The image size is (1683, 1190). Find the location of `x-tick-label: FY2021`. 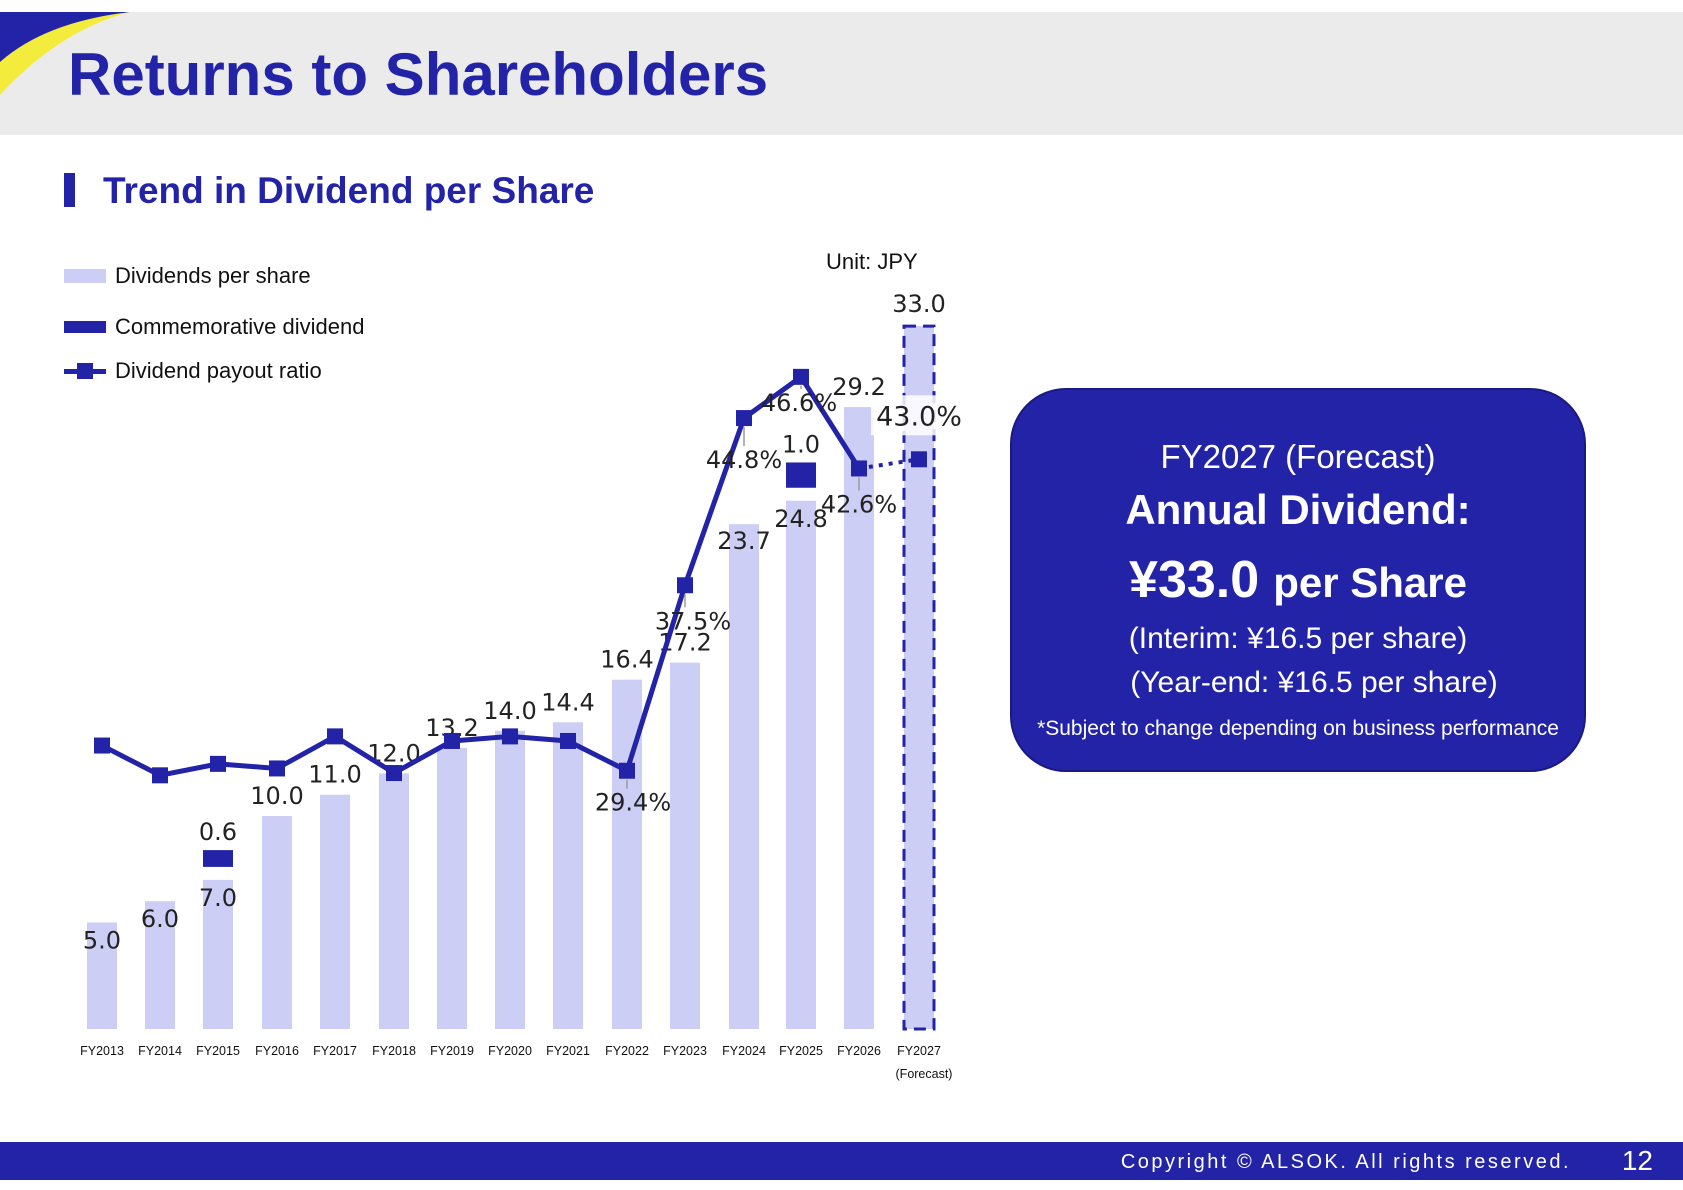

x-tick-label: FY2021 is located at coordinates (568, 1051).